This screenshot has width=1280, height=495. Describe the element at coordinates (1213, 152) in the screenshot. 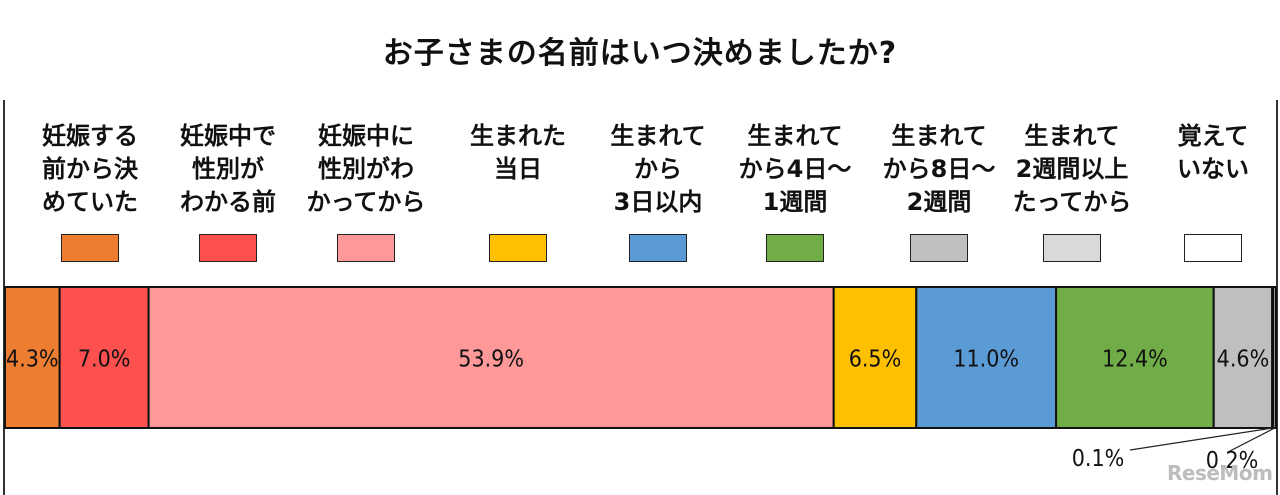

I see `legend-label: 覚えて いない` at that location.